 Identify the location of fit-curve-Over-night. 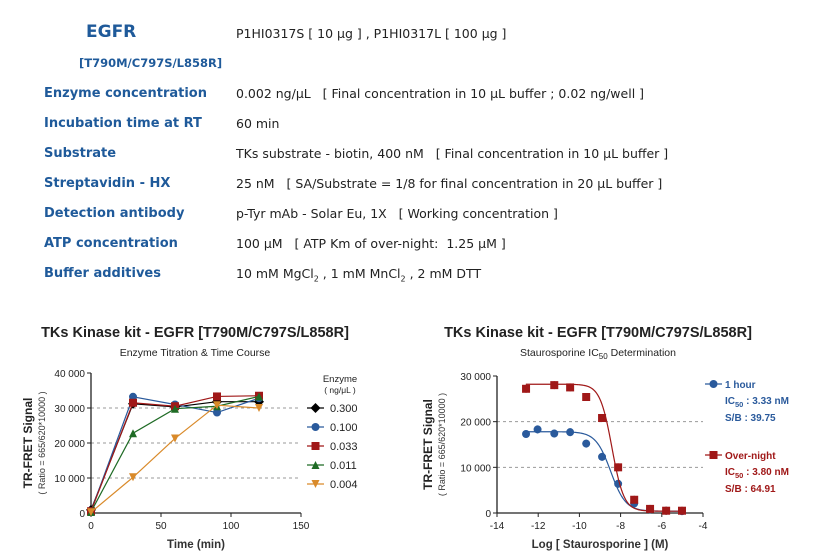
(603, 447).